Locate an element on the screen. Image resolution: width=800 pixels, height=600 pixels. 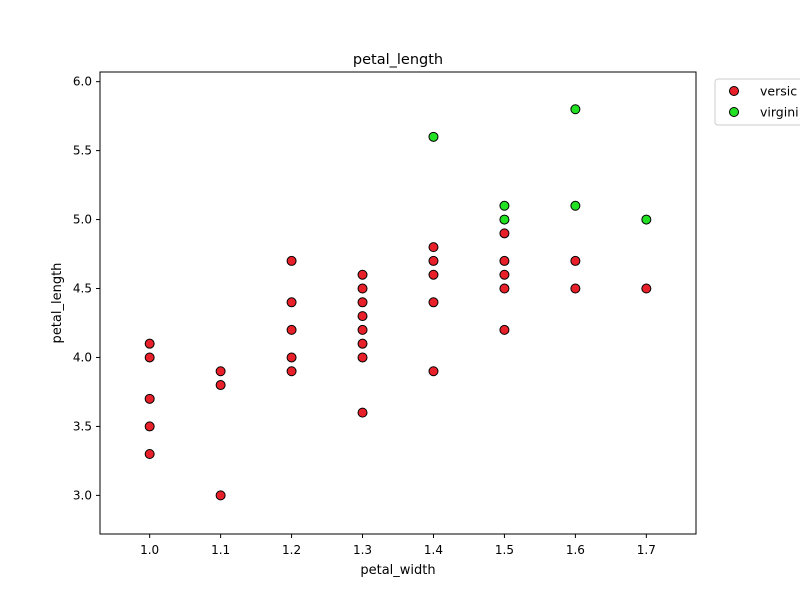
y-tick-label: 4.0 is located at coordinates (82, 357).